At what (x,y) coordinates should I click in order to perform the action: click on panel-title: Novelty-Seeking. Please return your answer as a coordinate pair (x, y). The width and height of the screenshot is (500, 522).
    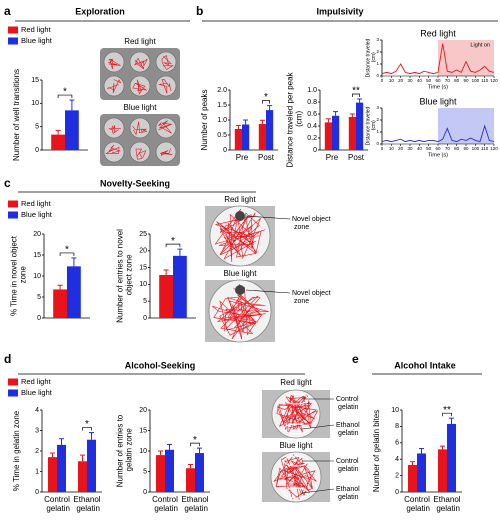
    Looking at the image, I should click on (135, 183).